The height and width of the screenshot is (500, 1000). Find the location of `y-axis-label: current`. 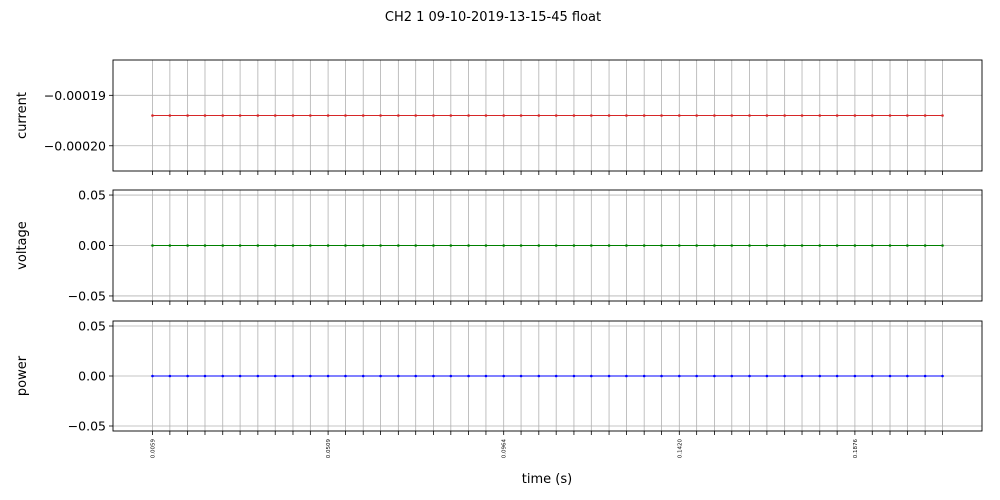

y-axis-label: current is located at coordinates (22, 115).